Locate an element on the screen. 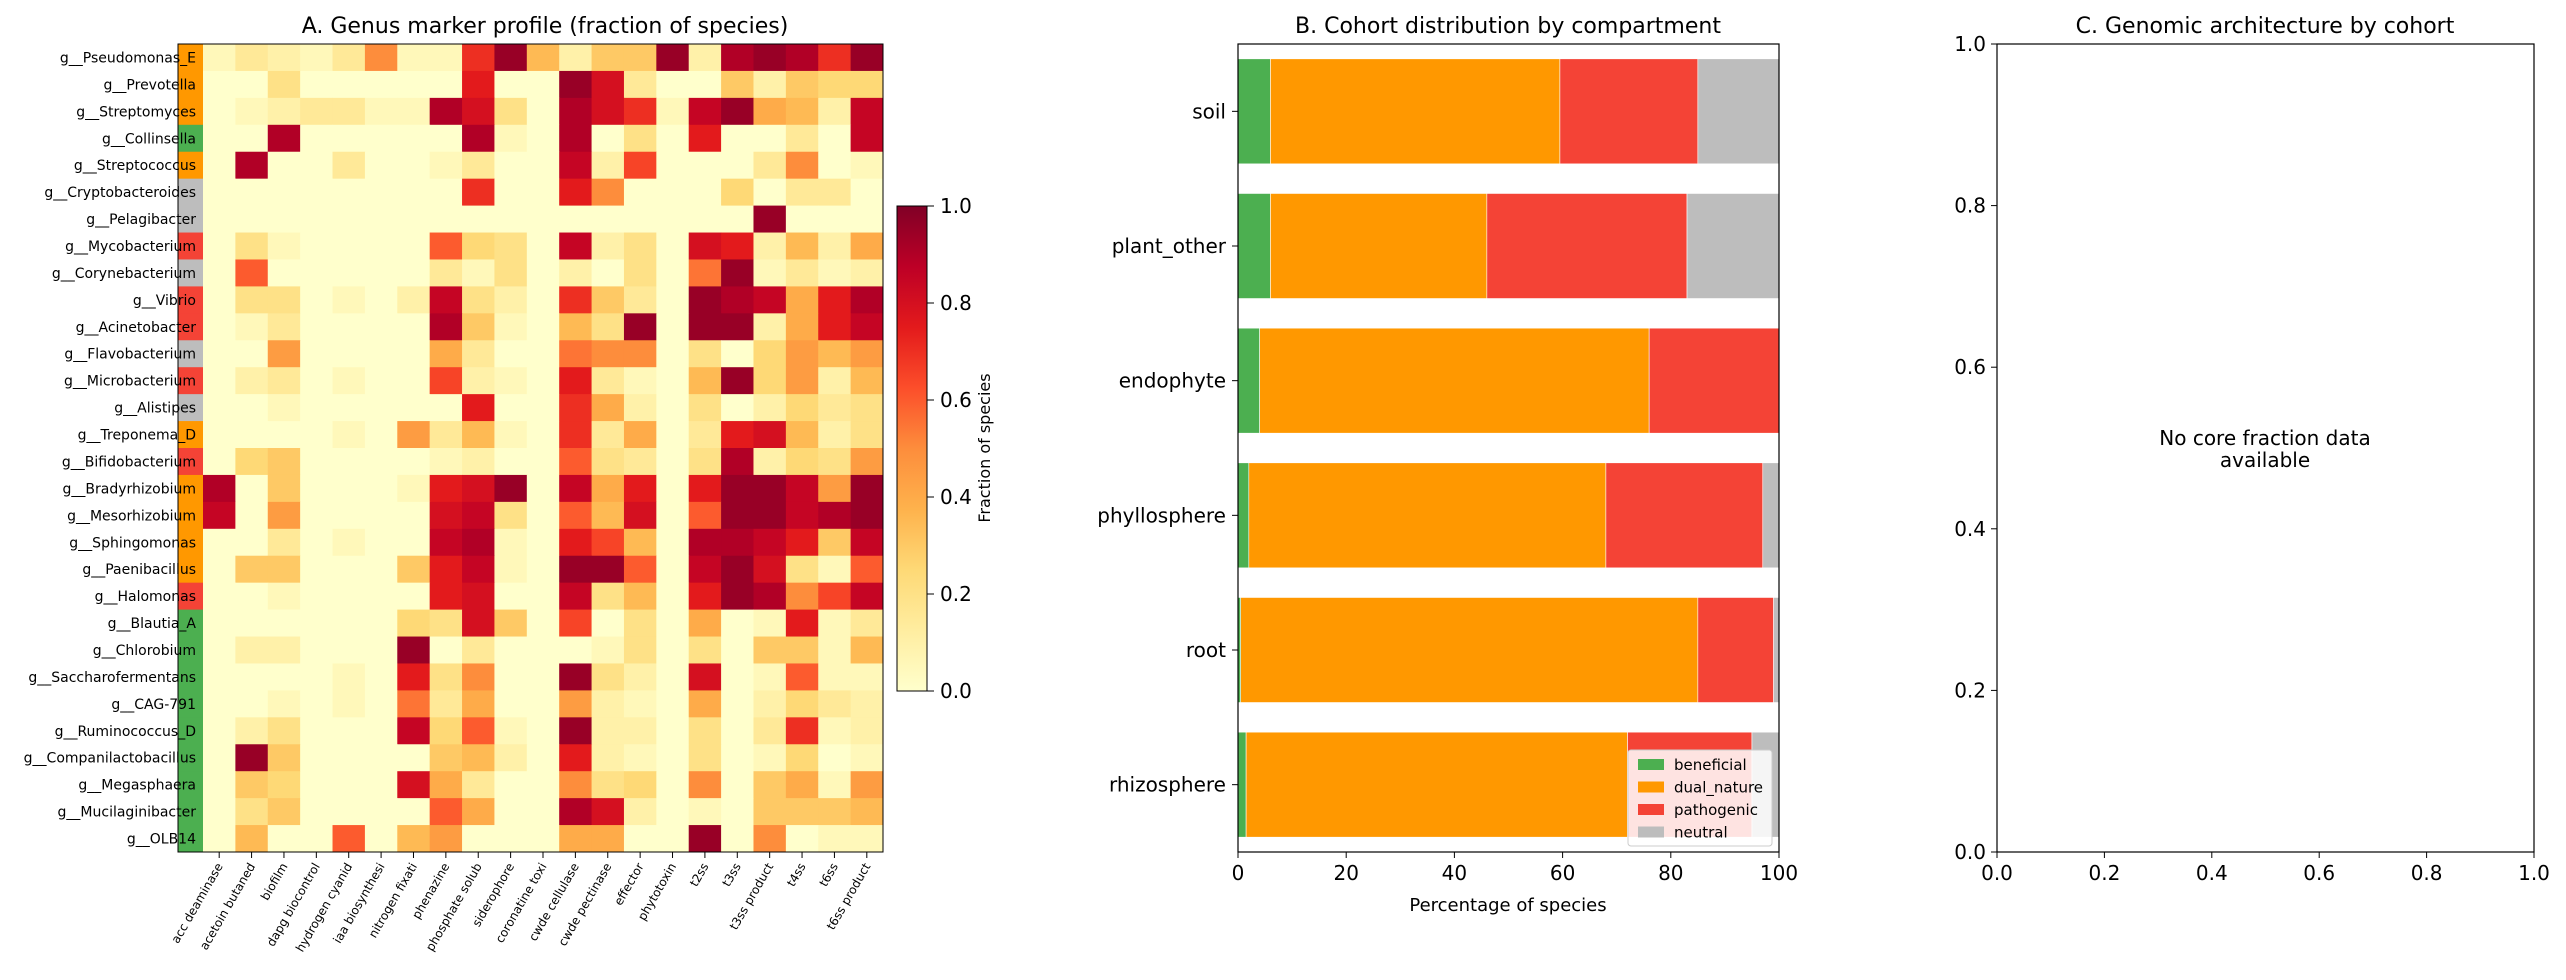 The width and height of the screenshot is (2566, 980). row-label: g__Corynebacterium is located at coordinates (124, 274).